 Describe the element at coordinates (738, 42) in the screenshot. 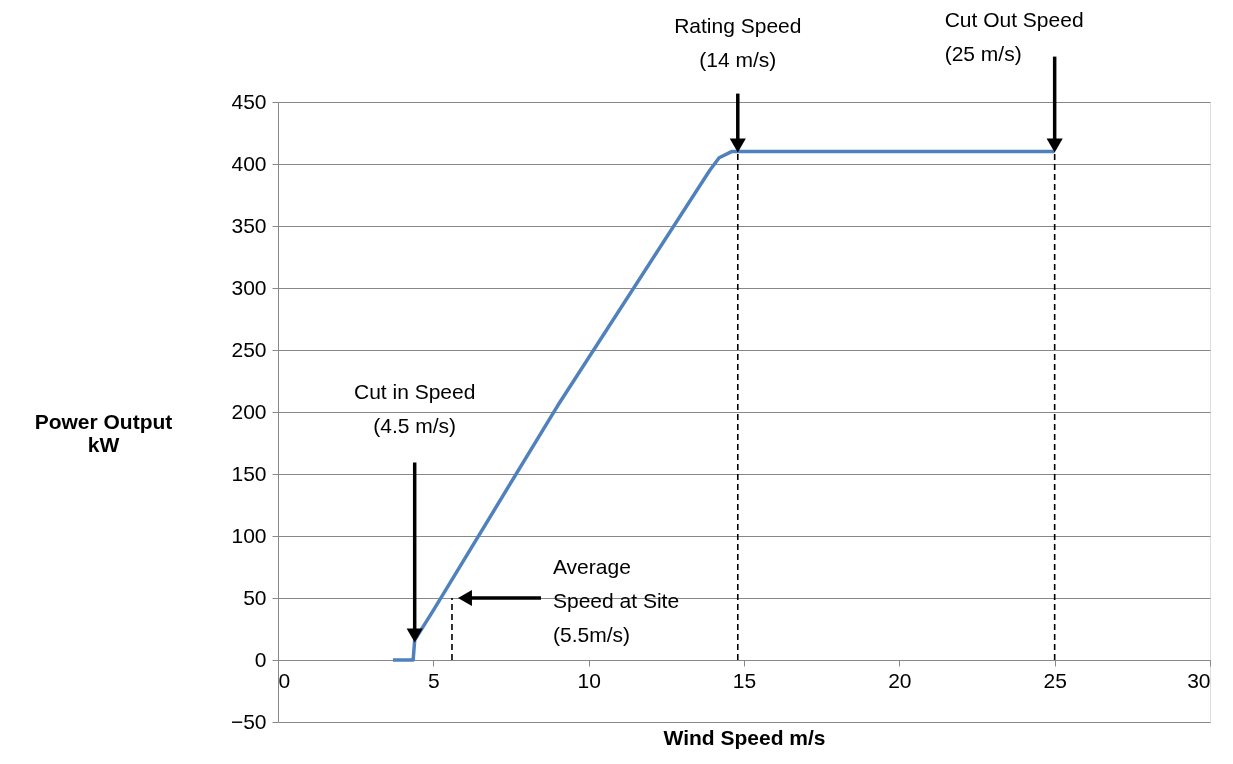

I see `annotation: Rating Speed (14 m/s)` at that location.